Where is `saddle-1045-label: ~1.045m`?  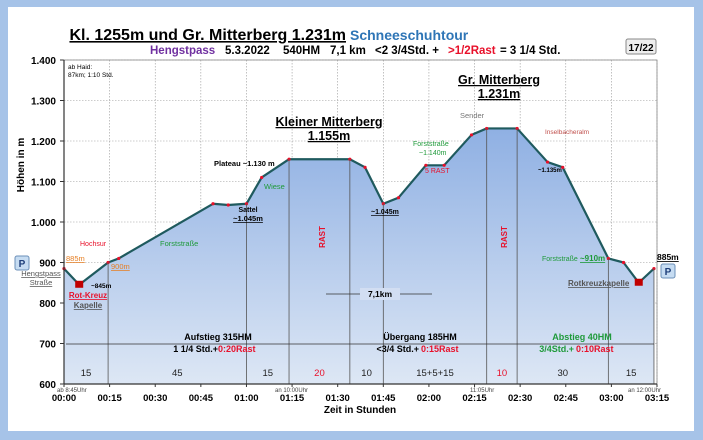
saddle-1045-label: ~1.045m is located at coordinates (385, 212).